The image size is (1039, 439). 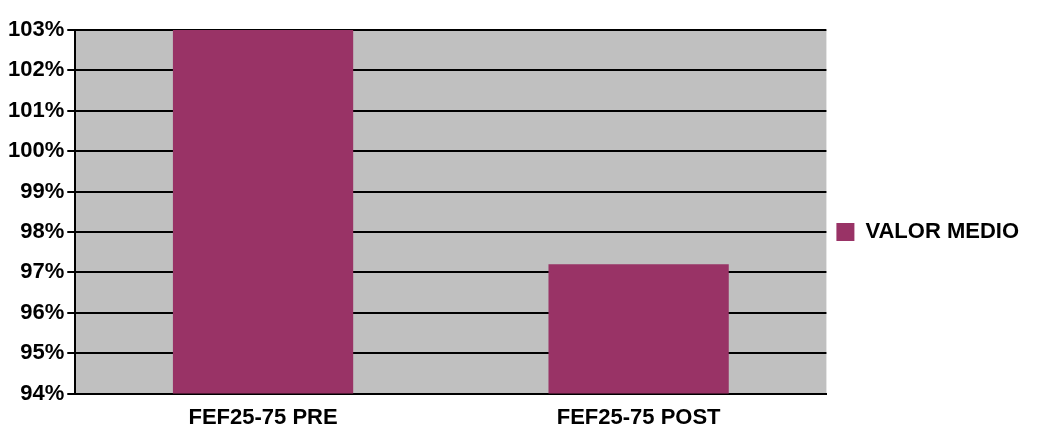 I want to click on x-tick-label: FEF25-75 POST, so click(x=639, y=416).